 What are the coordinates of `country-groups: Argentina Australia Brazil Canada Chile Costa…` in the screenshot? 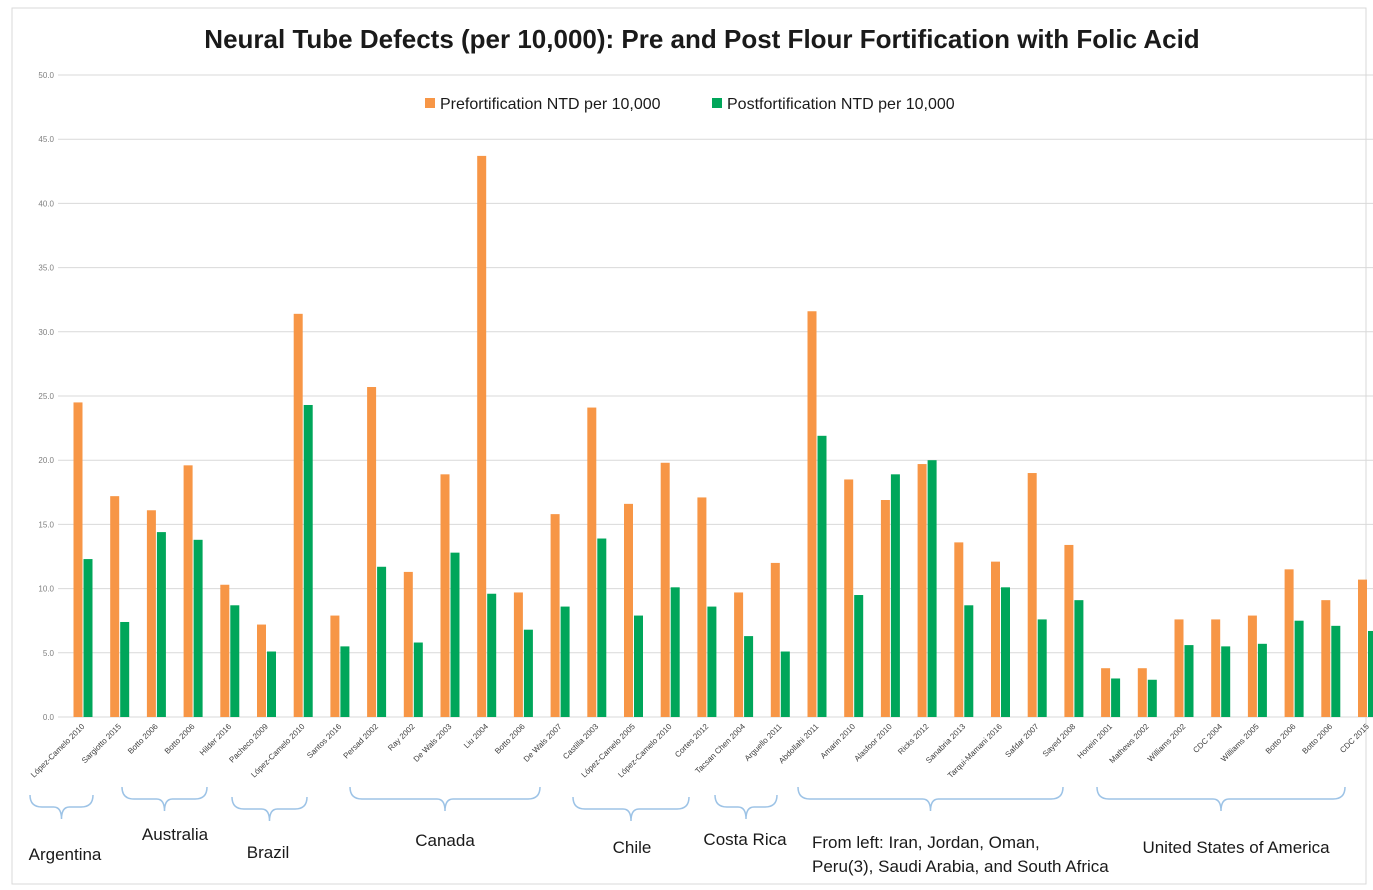 It's located at (687, 831).